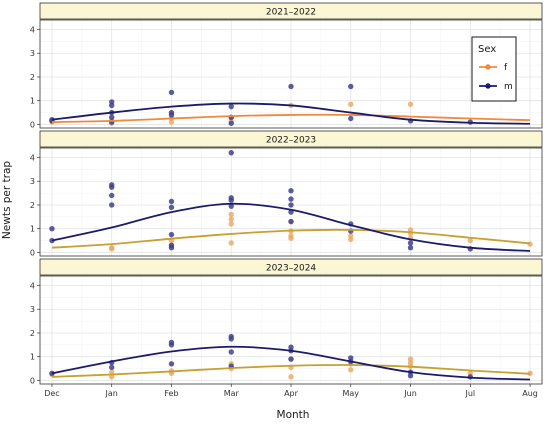 The width and height of the screenshot is (550, 424). I want to click on facet-title: 2021–2022, so click(291, 13).